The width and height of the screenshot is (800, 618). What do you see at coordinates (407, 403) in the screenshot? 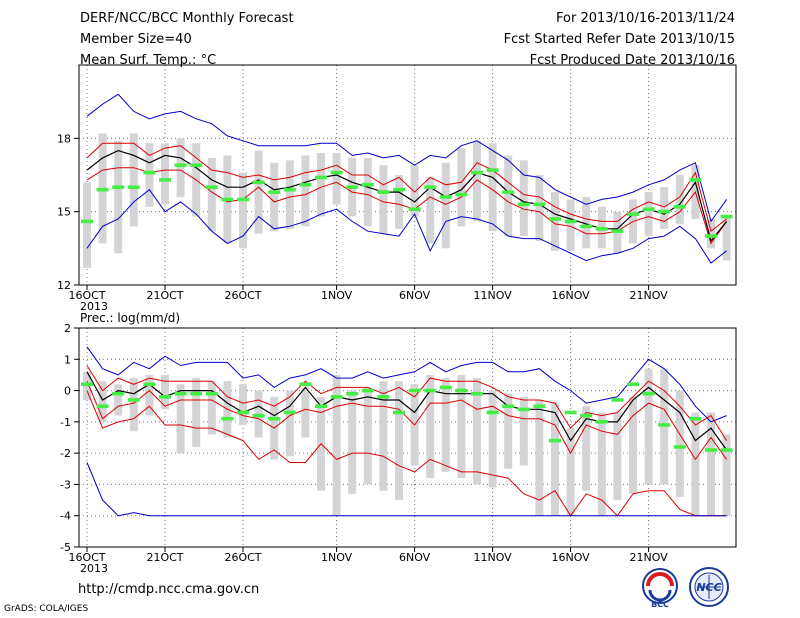
I see `prec-series-p90` at bounding box center [407, 403].